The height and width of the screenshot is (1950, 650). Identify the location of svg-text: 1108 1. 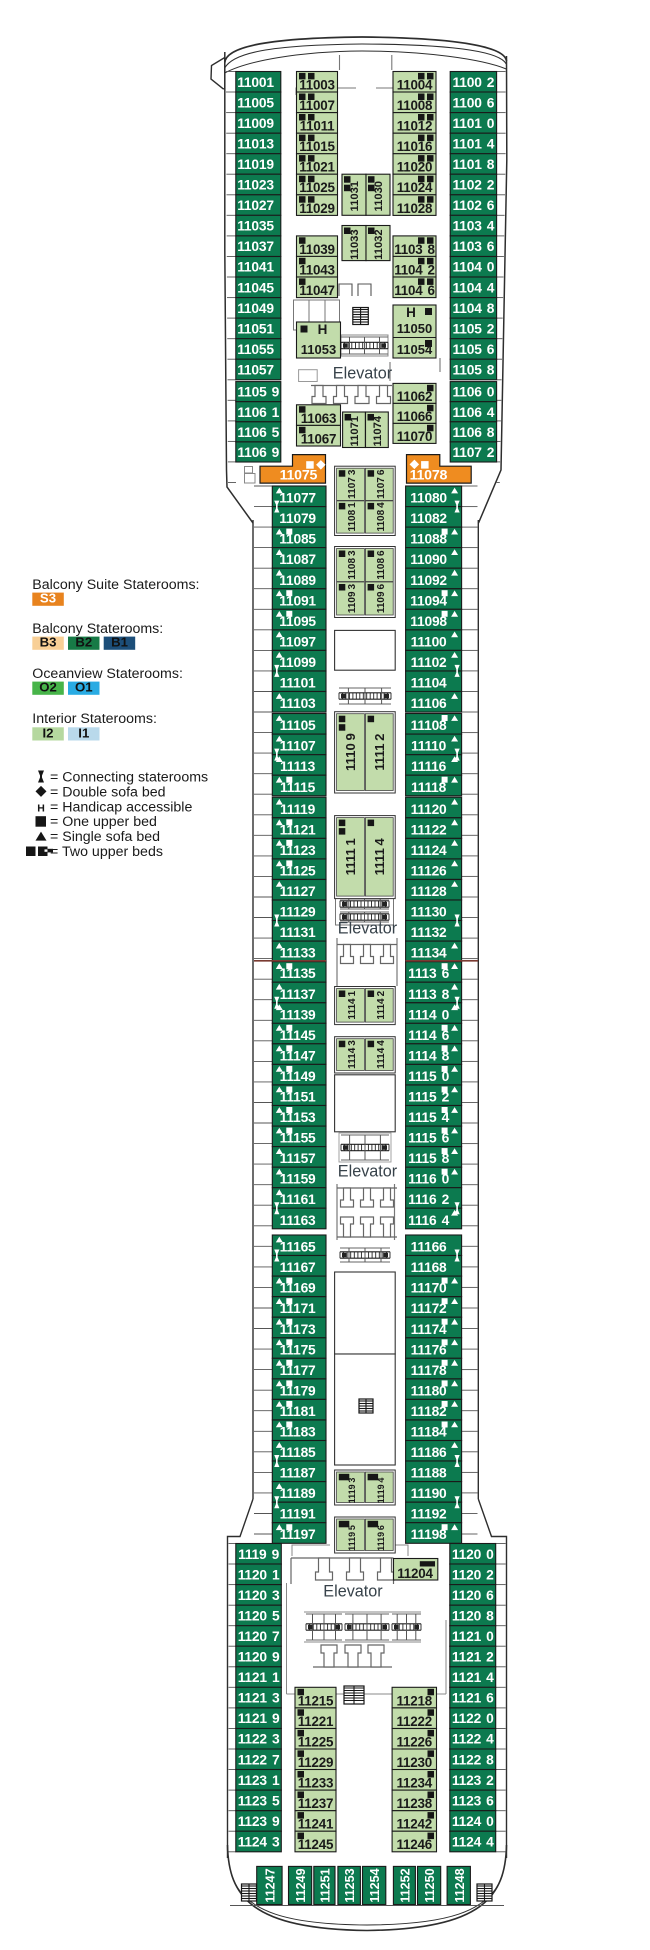
(352, 517).